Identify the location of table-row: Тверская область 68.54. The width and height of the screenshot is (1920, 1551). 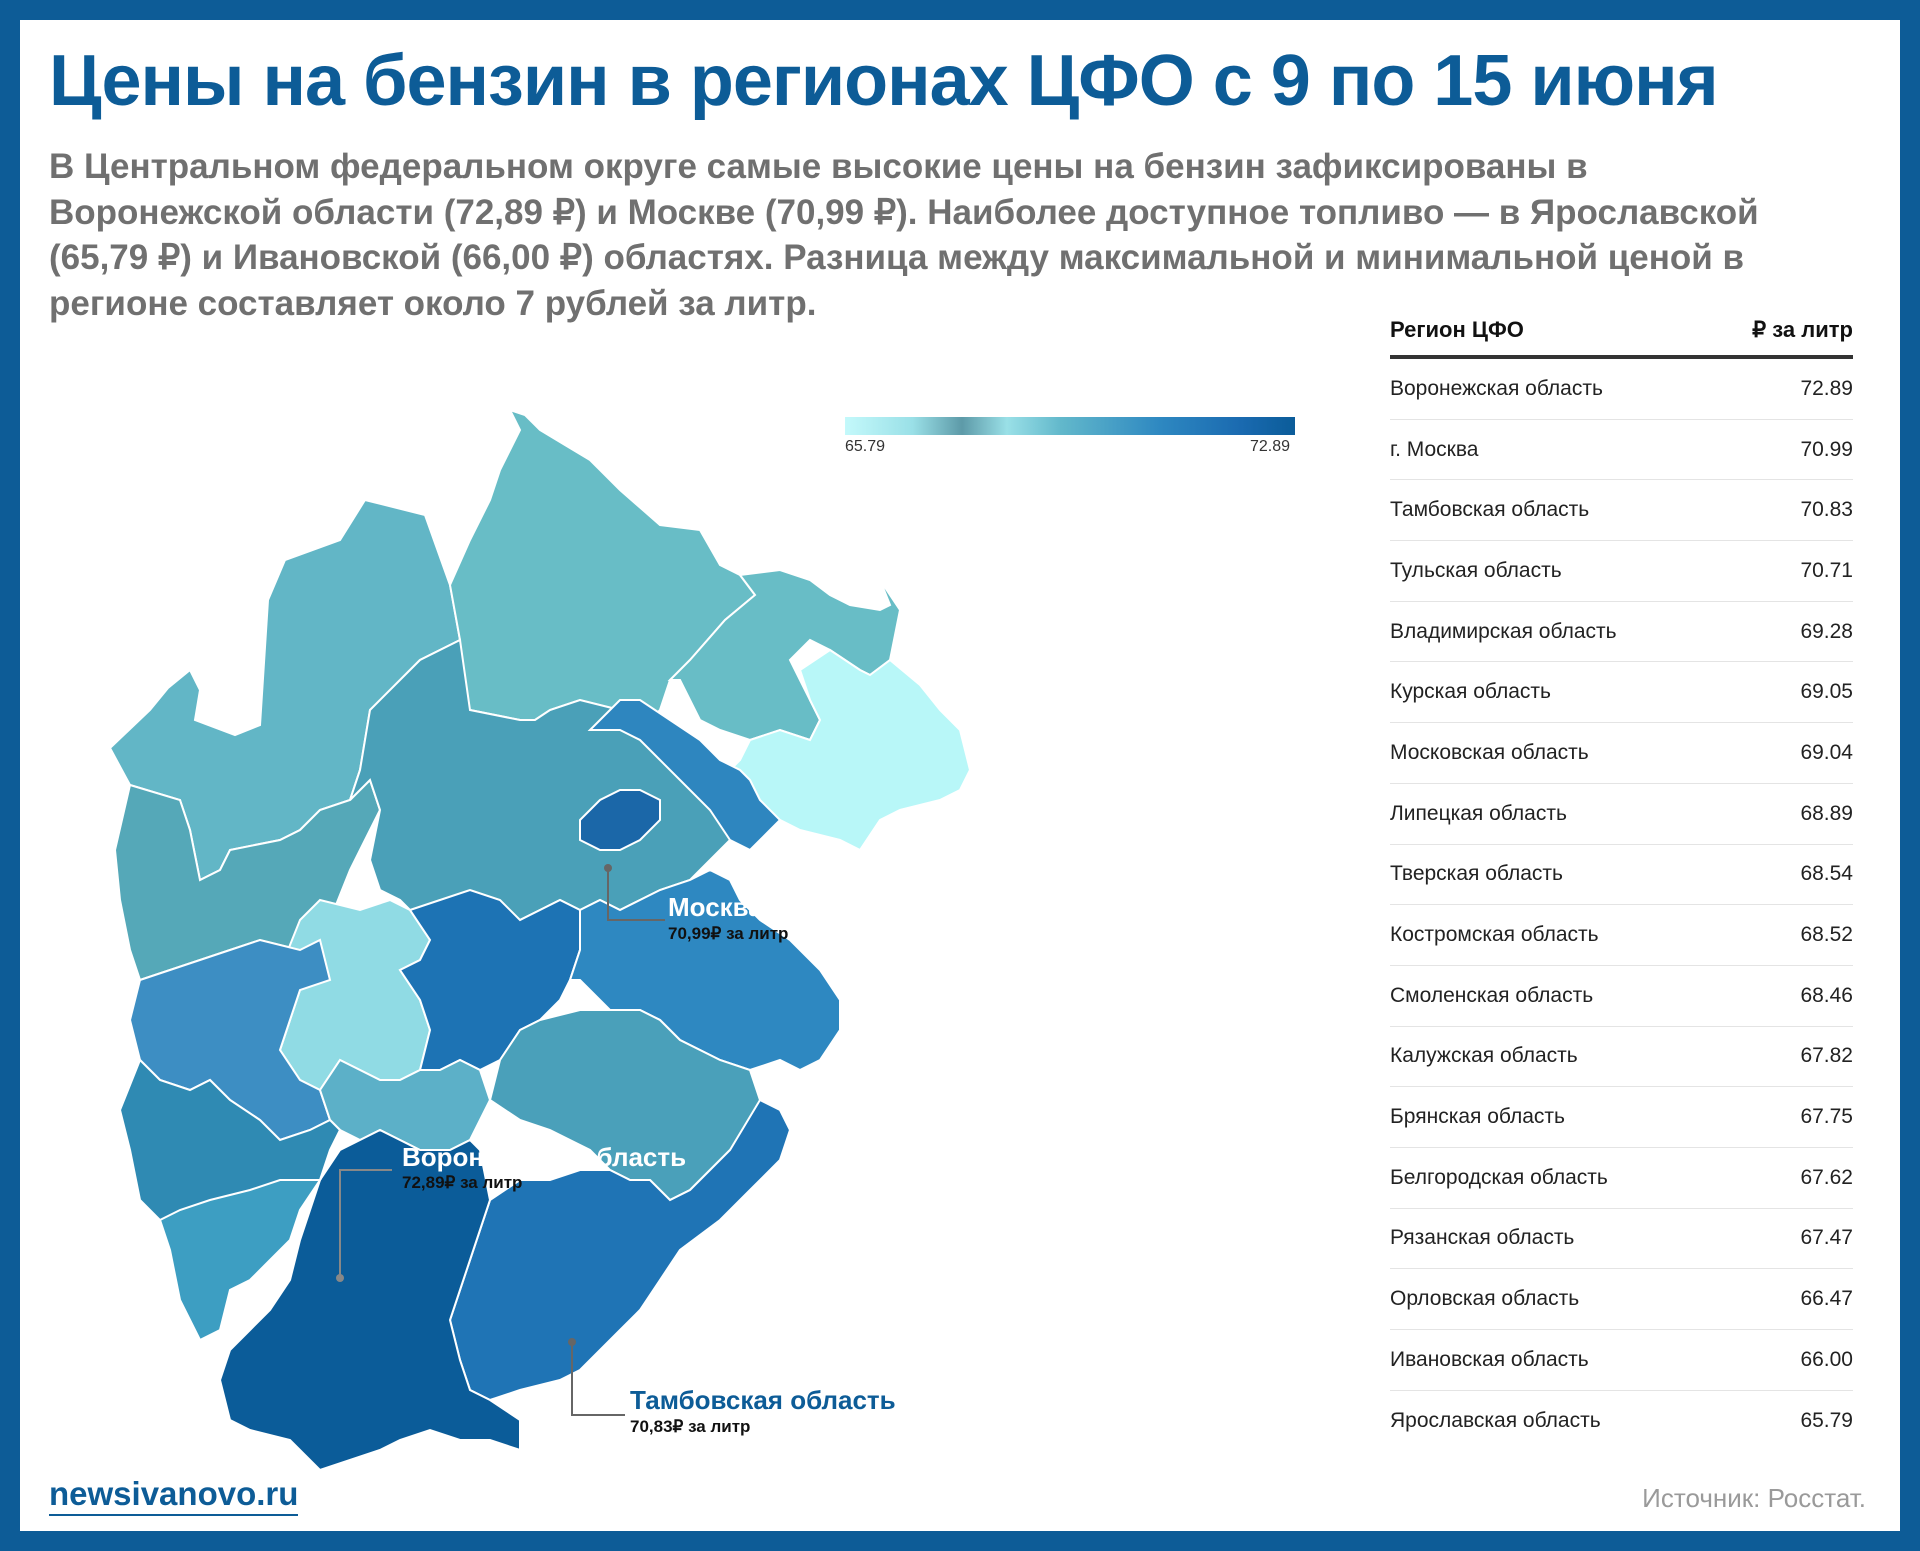
(1621, 875).